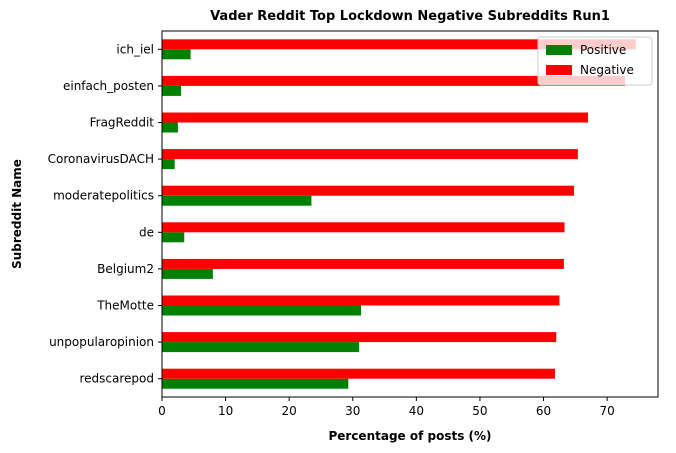 The image size is (676, 453). What do you see at coordinates (559, 70) in the screenshot?
I see `legend-swatch-negative` at bounding box center [559, 70].